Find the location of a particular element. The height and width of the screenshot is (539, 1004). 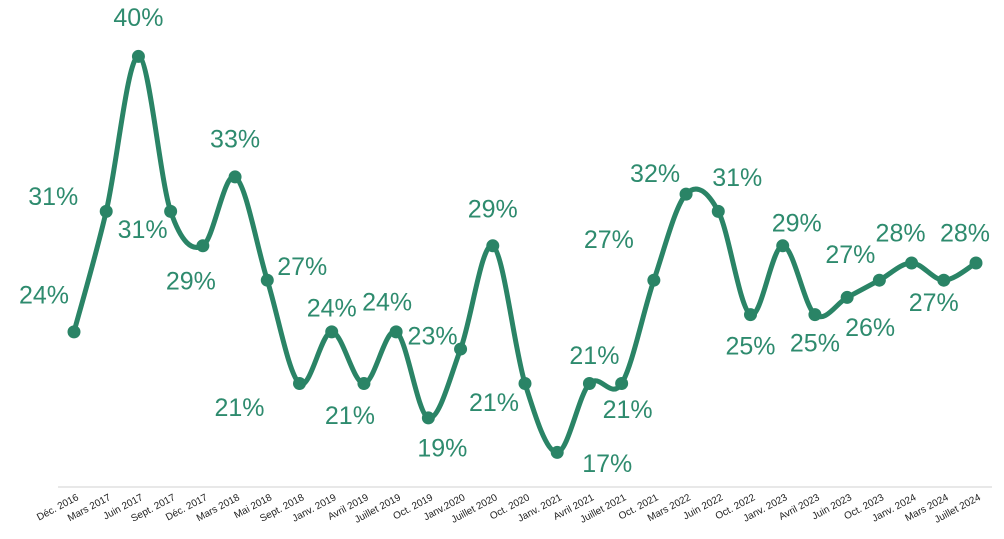

data-label: 33% is located at coordinates (235, 140).